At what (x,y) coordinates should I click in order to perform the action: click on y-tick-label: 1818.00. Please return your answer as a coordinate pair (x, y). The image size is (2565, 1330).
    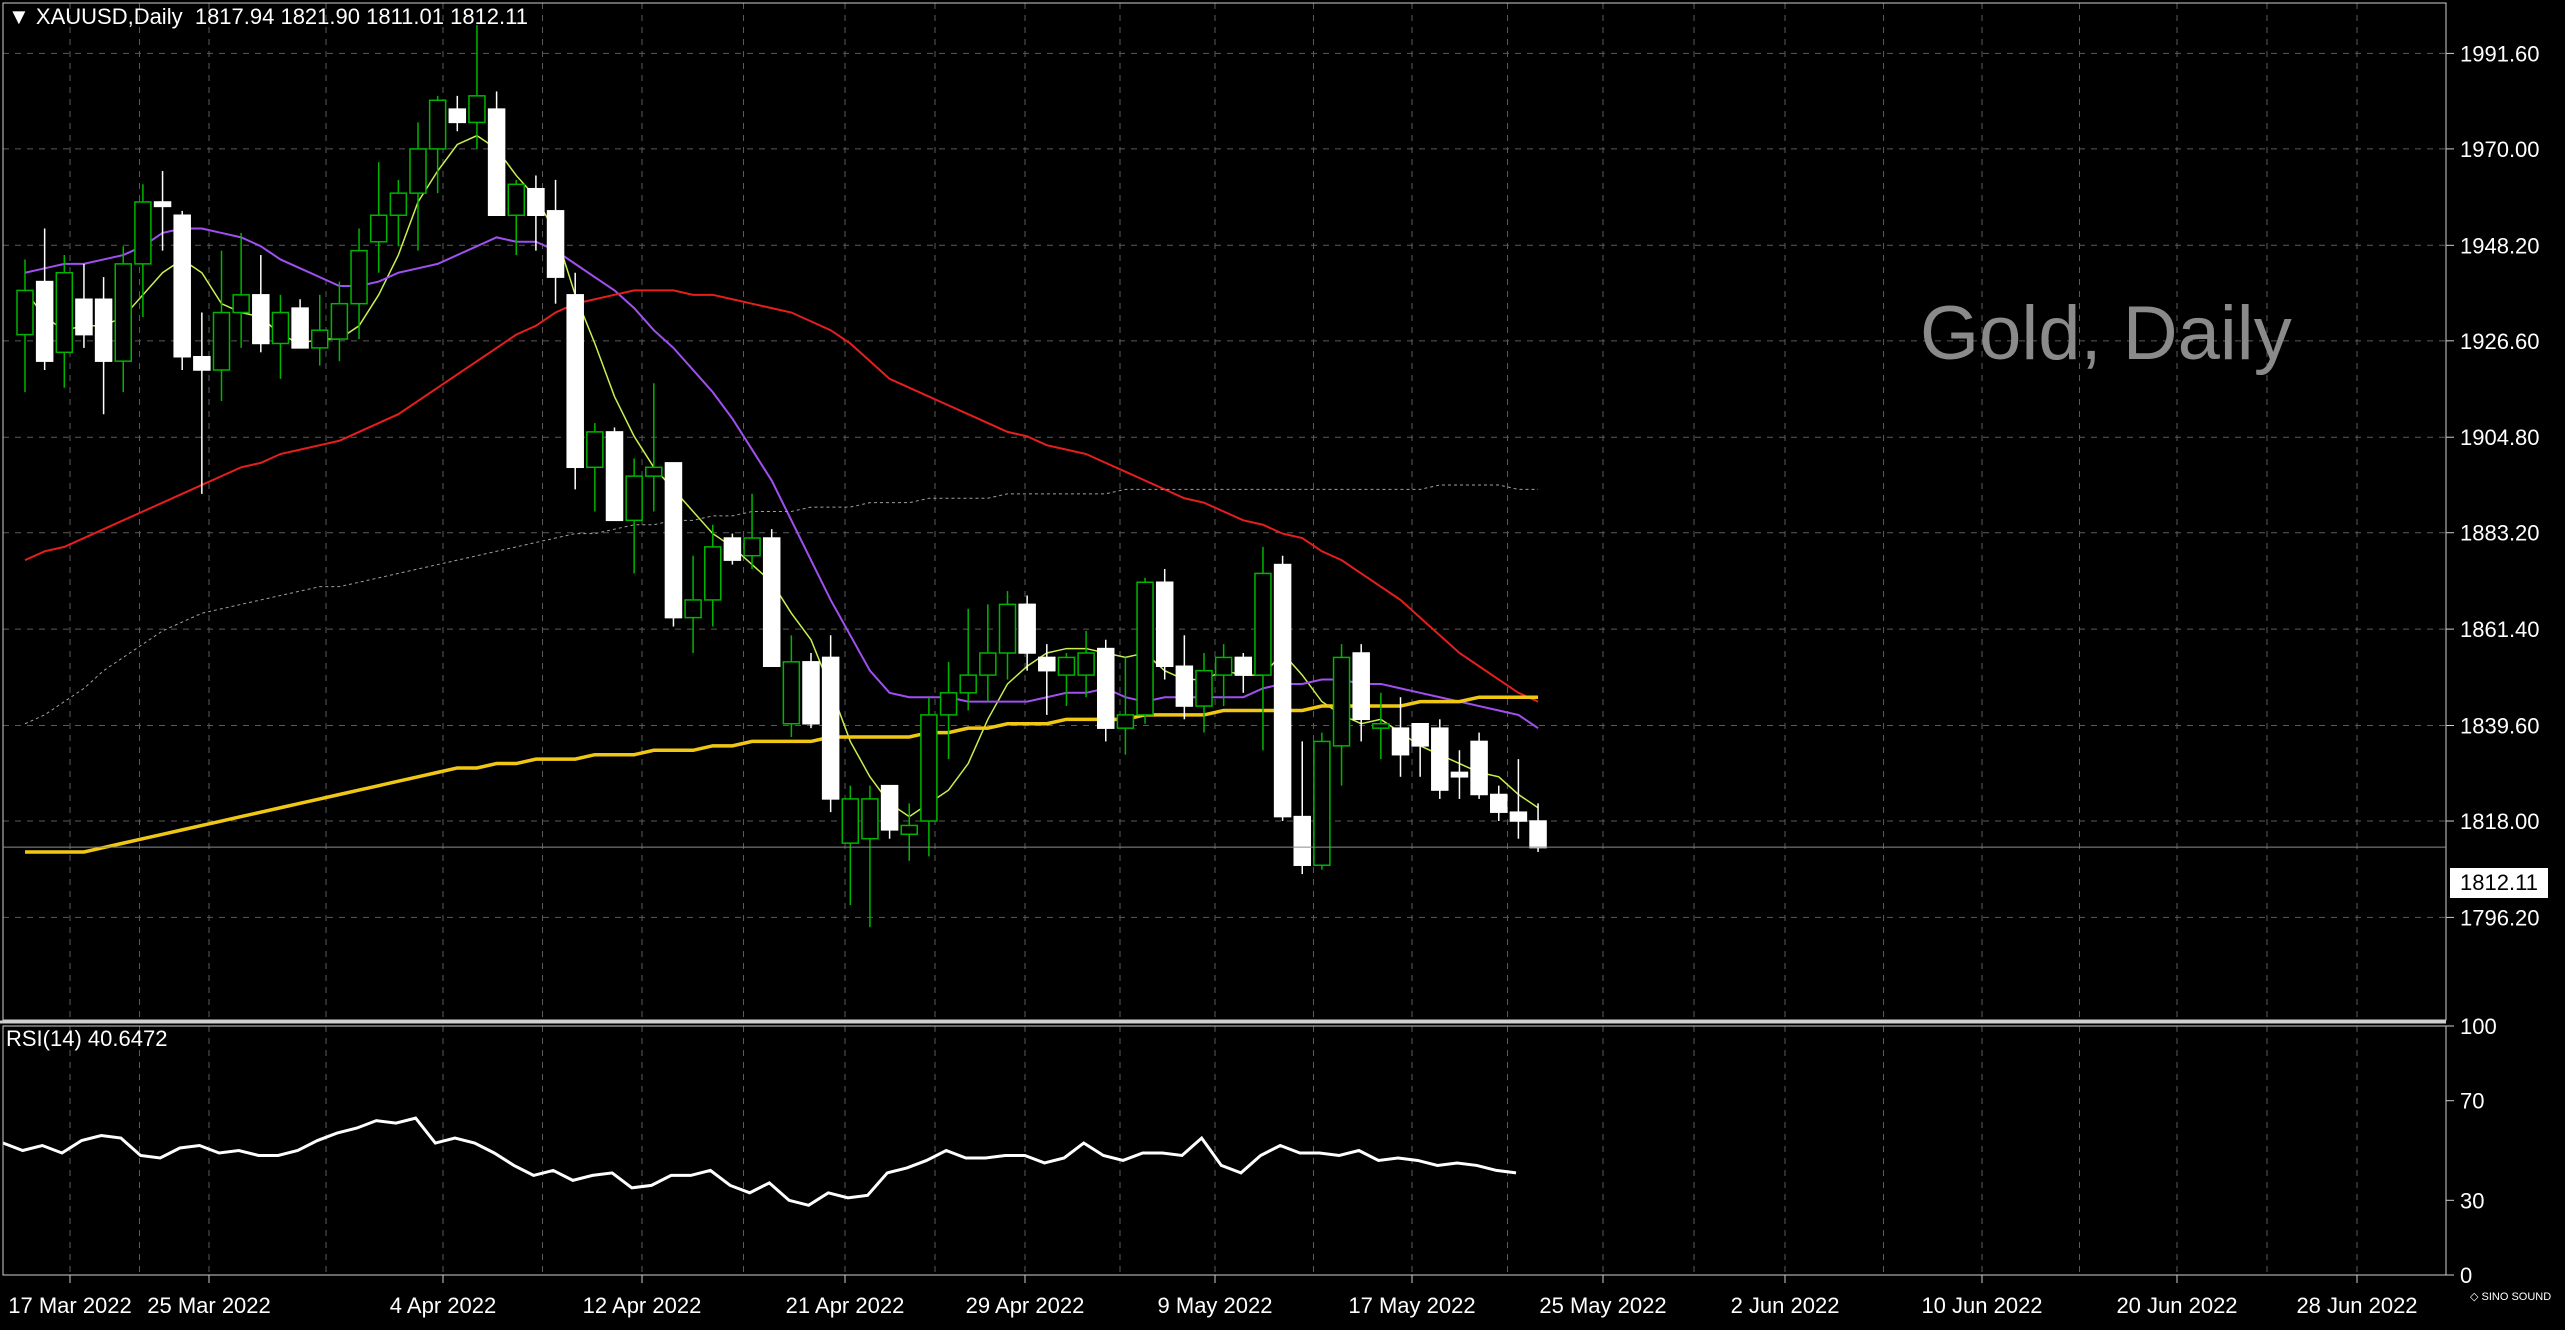
    Looking at the image, I should click on (2500, 821).